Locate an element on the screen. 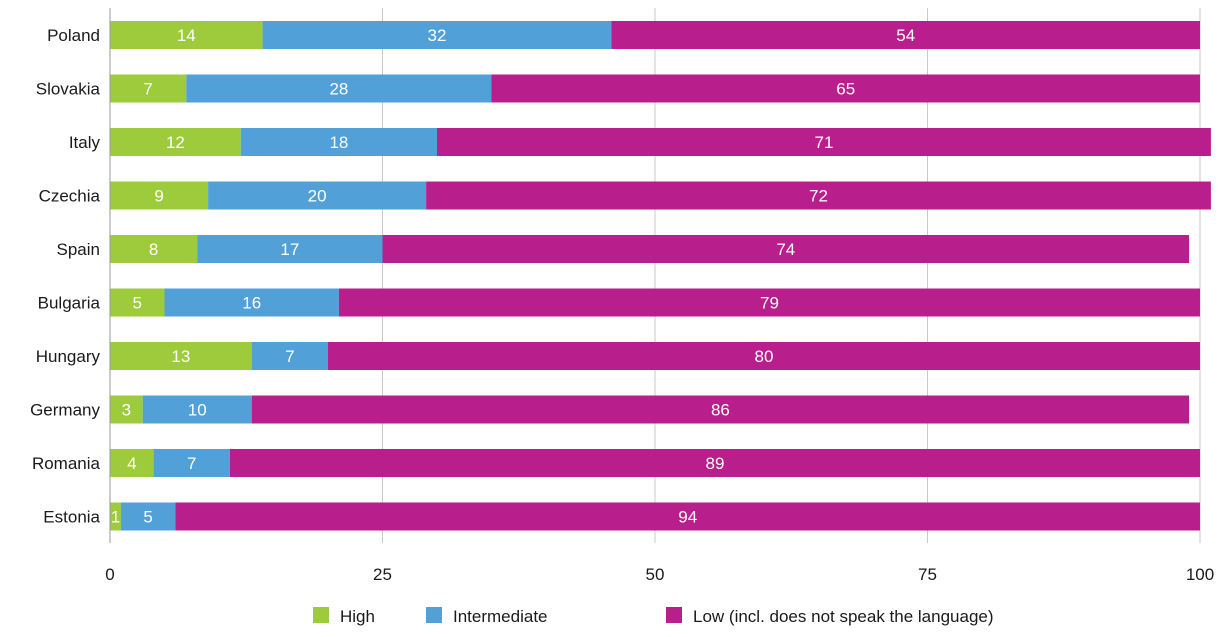  category-label-spain: Spain is located at coordinates (78, 249).